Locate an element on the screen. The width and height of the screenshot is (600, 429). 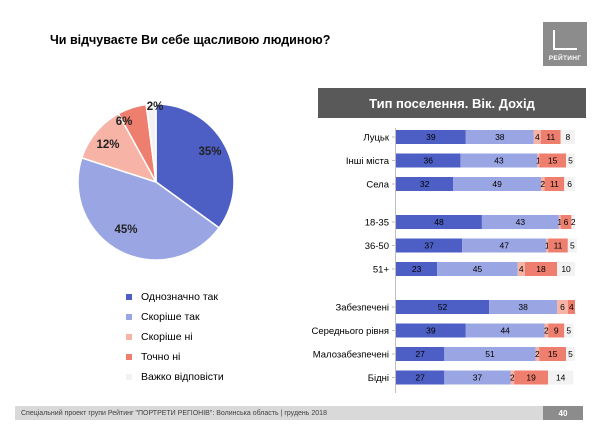
bar-data-label: 8 is located at coordinates (567, 137).